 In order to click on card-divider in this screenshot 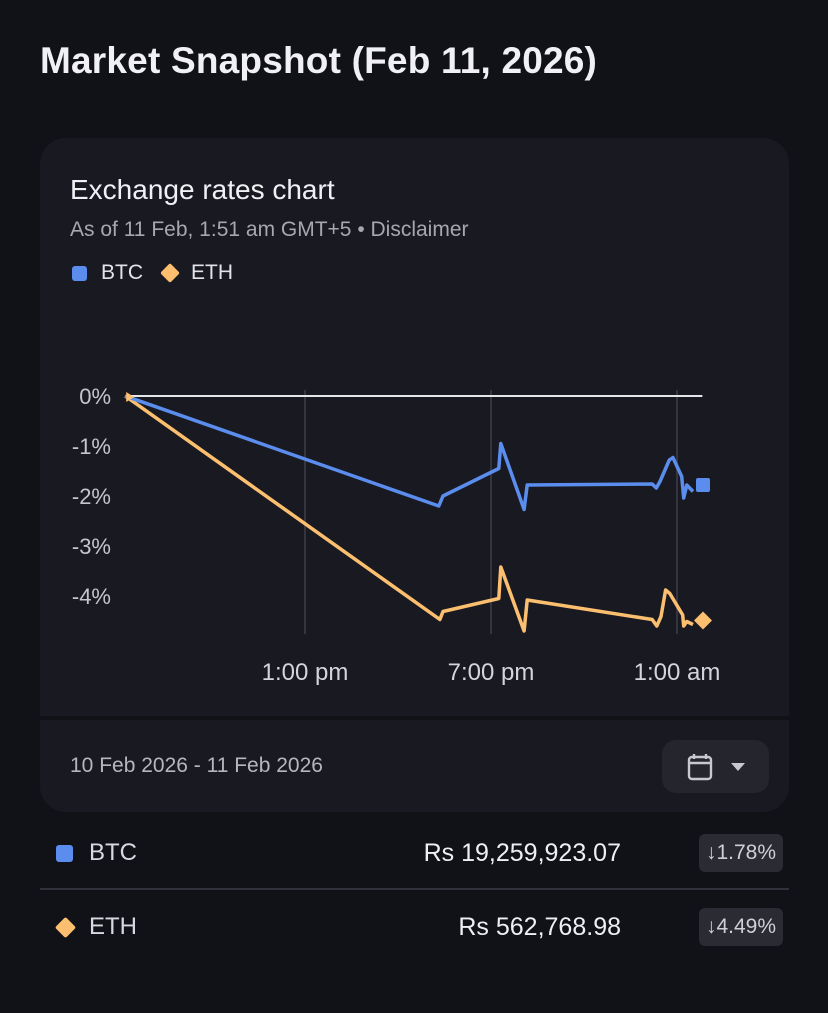, I will do `click(414, 718)`.